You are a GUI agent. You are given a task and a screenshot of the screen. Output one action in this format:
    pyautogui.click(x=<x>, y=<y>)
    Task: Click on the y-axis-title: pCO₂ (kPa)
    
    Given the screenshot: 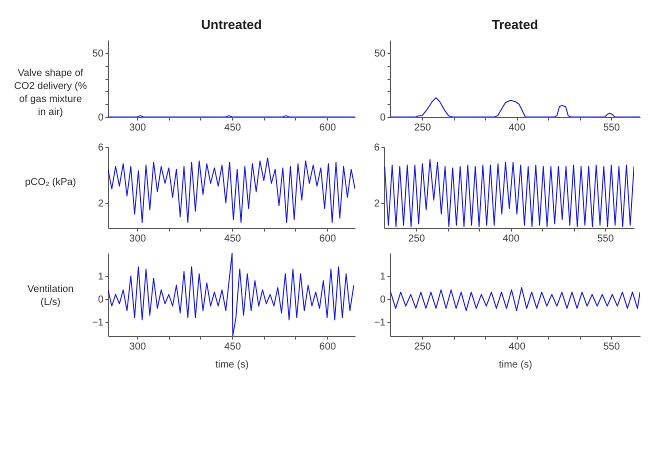 What is the action you would take?
    pyautogui.click(x=50, y=182)
    